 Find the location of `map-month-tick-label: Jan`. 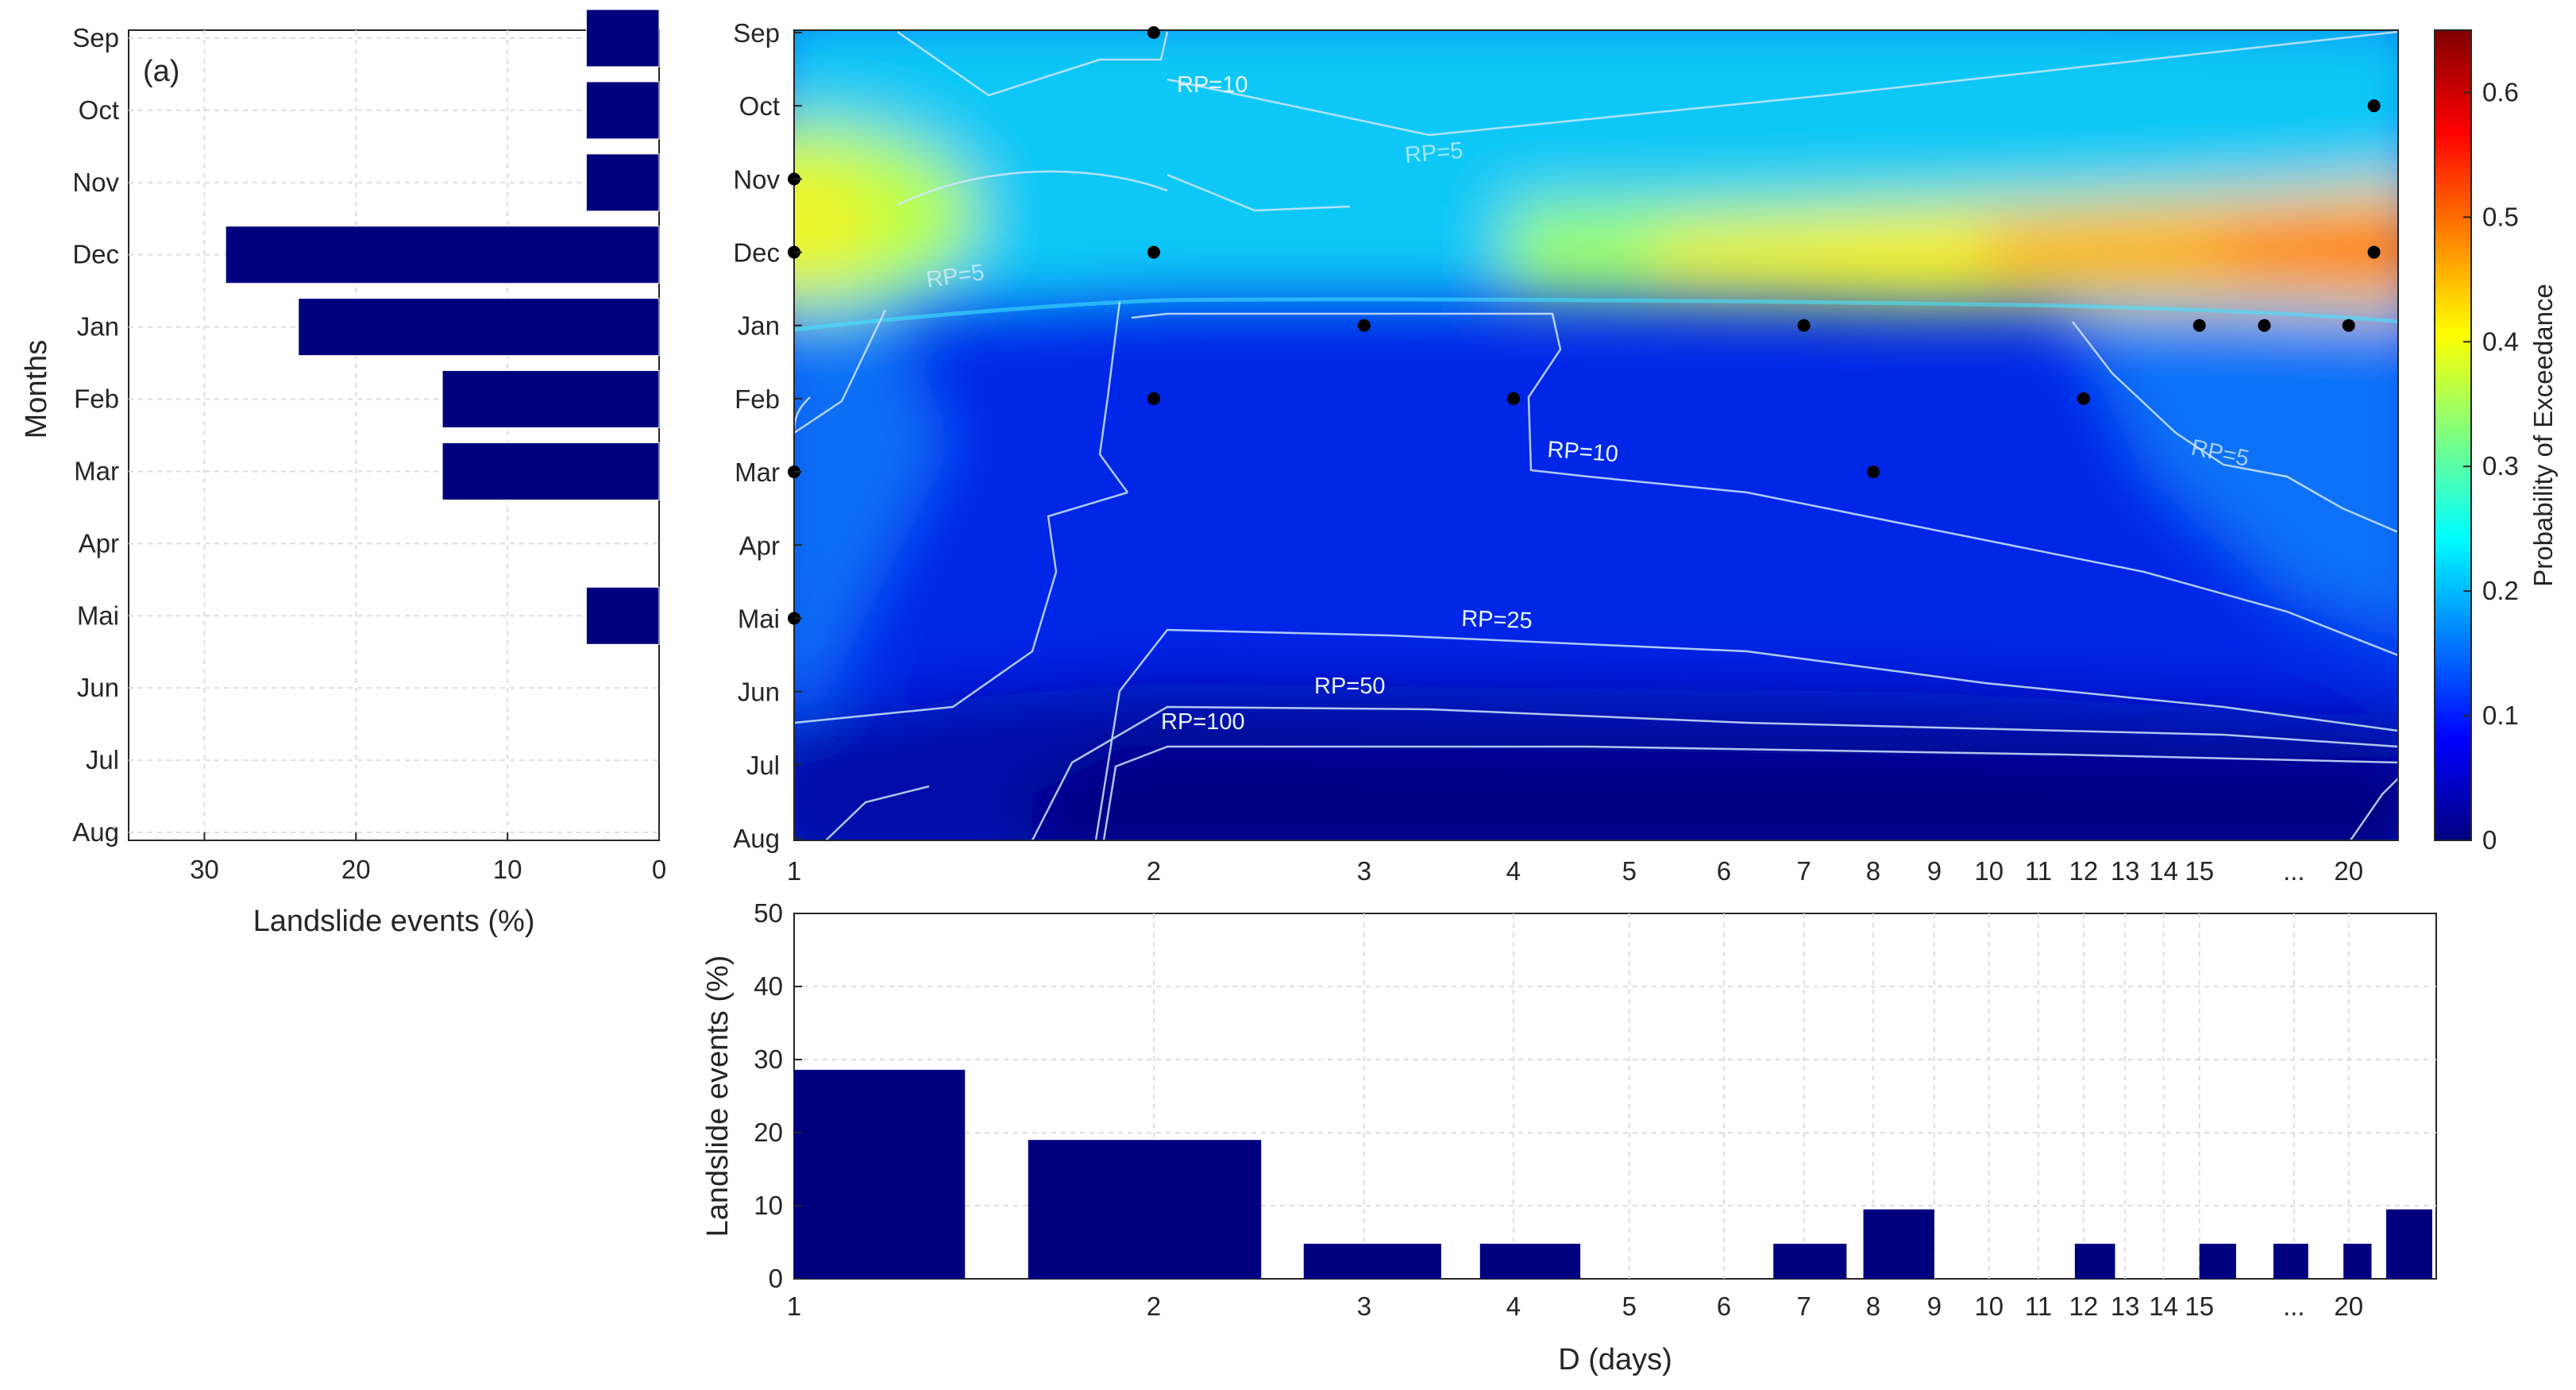

map-month-tick-label: Jan is located at coordinates (759, 326).